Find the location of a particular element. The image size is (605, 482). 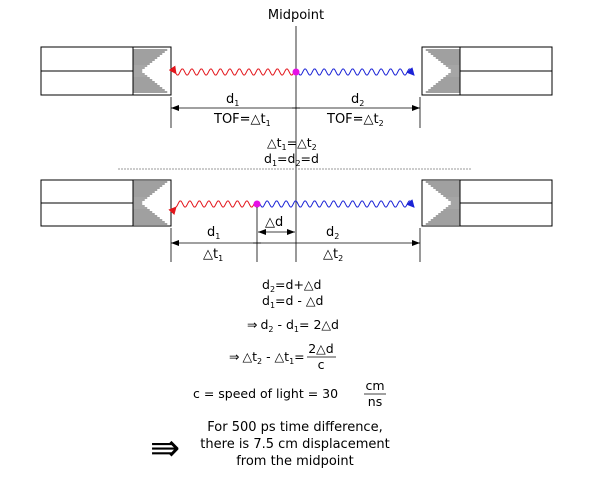

blue-photon-top is located at coordinates (356, 71).